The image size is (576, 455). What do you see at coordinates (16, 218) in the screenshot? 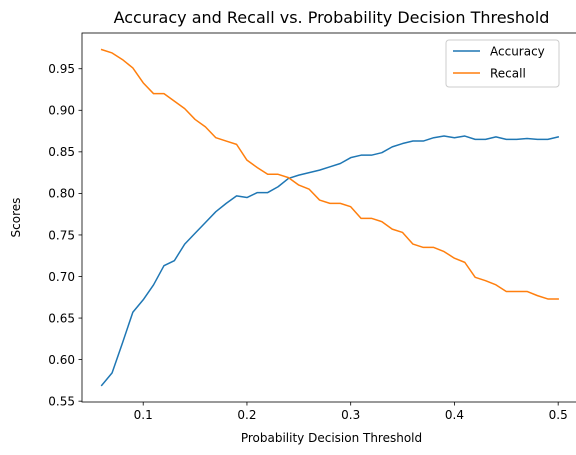
I see `y-axis-label: Scores` at bounding box center [16, 218].